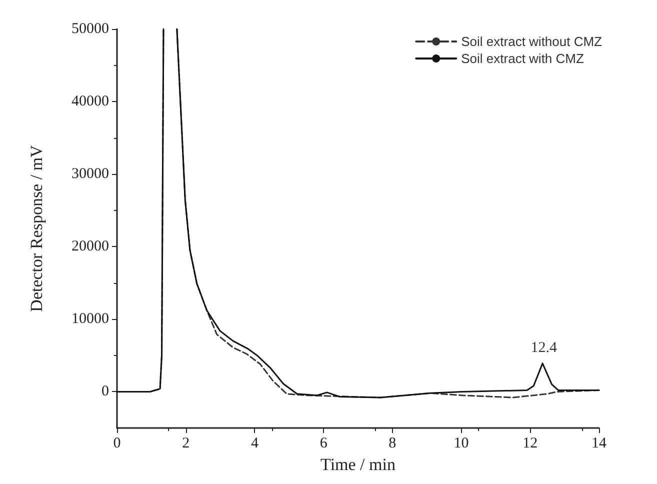 Image resolution: width=657 pixels, height=484 pixels. What do you see at coordinates (324, 444) in the screenshot?
I see `x-tick-label: 6` at bounding box center [324, 444].